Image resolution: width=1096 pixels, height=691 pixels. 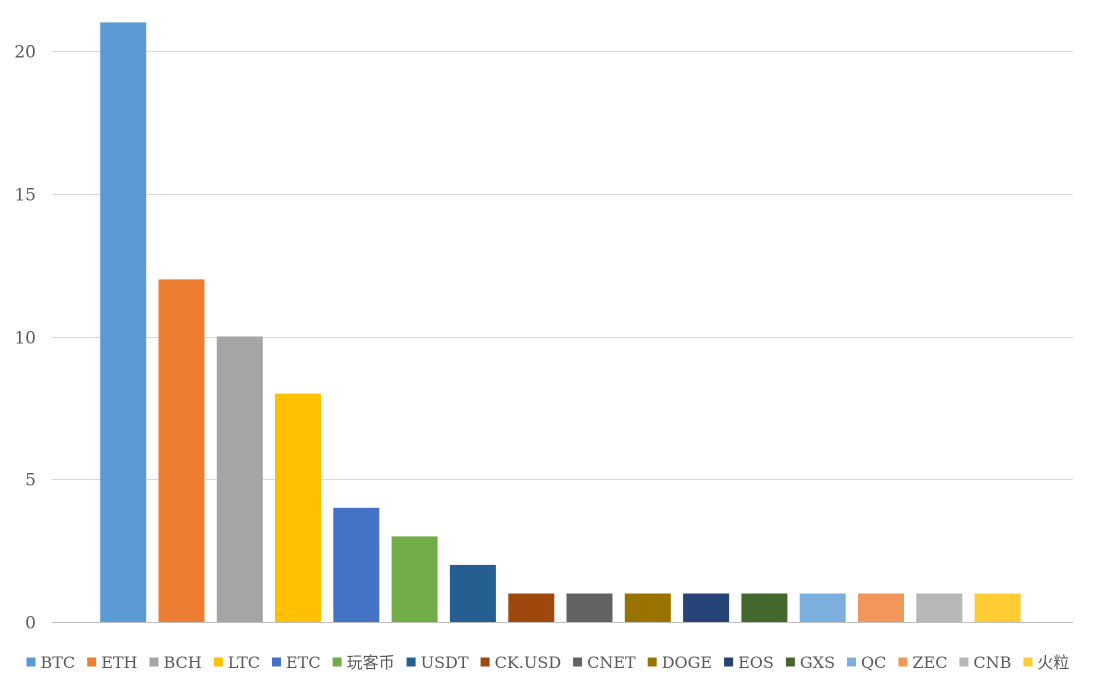 I want to click on legend-label: ETH, so click(x=119, y=662).